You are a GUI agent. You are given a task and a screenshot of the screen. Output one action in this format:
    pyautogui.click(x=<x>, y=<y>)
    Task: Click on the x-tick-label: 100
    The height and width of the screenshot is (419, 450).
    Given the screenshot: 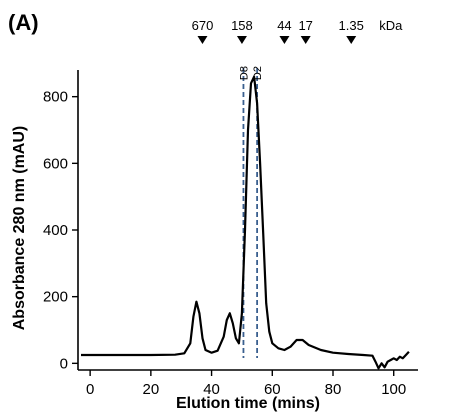 What is the action you would take?
    pyautogui.click(x=393, y=389)
    